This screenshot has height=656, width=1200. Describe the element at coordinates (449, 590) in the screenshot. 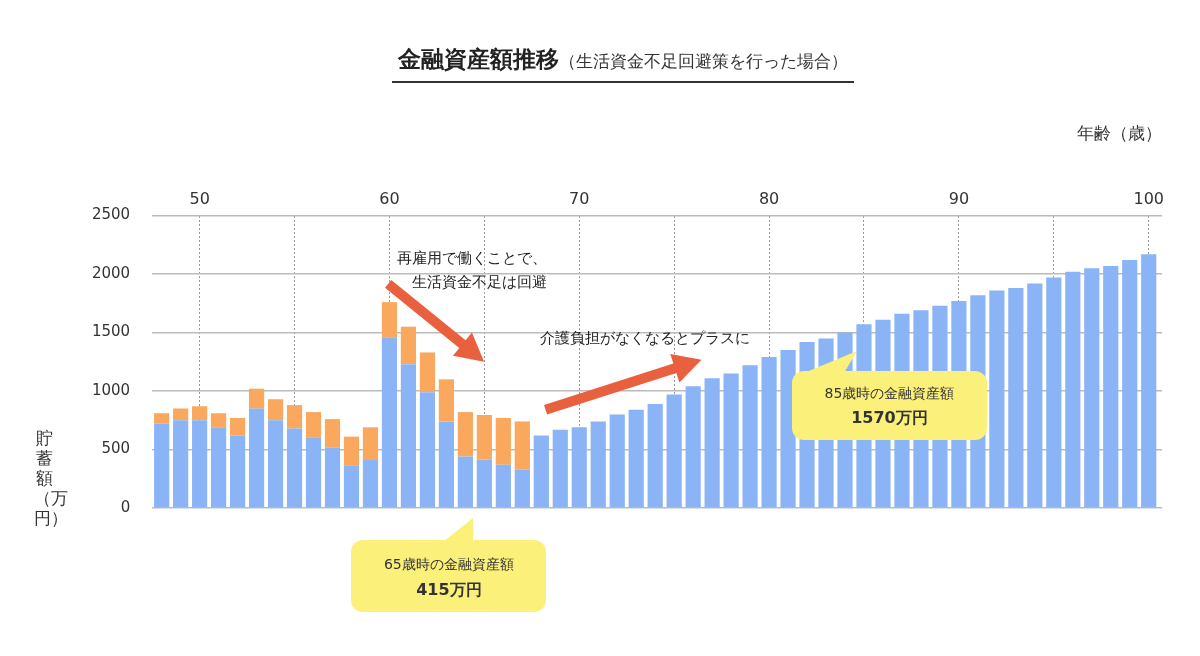

I see `text: 415万円` at that location.